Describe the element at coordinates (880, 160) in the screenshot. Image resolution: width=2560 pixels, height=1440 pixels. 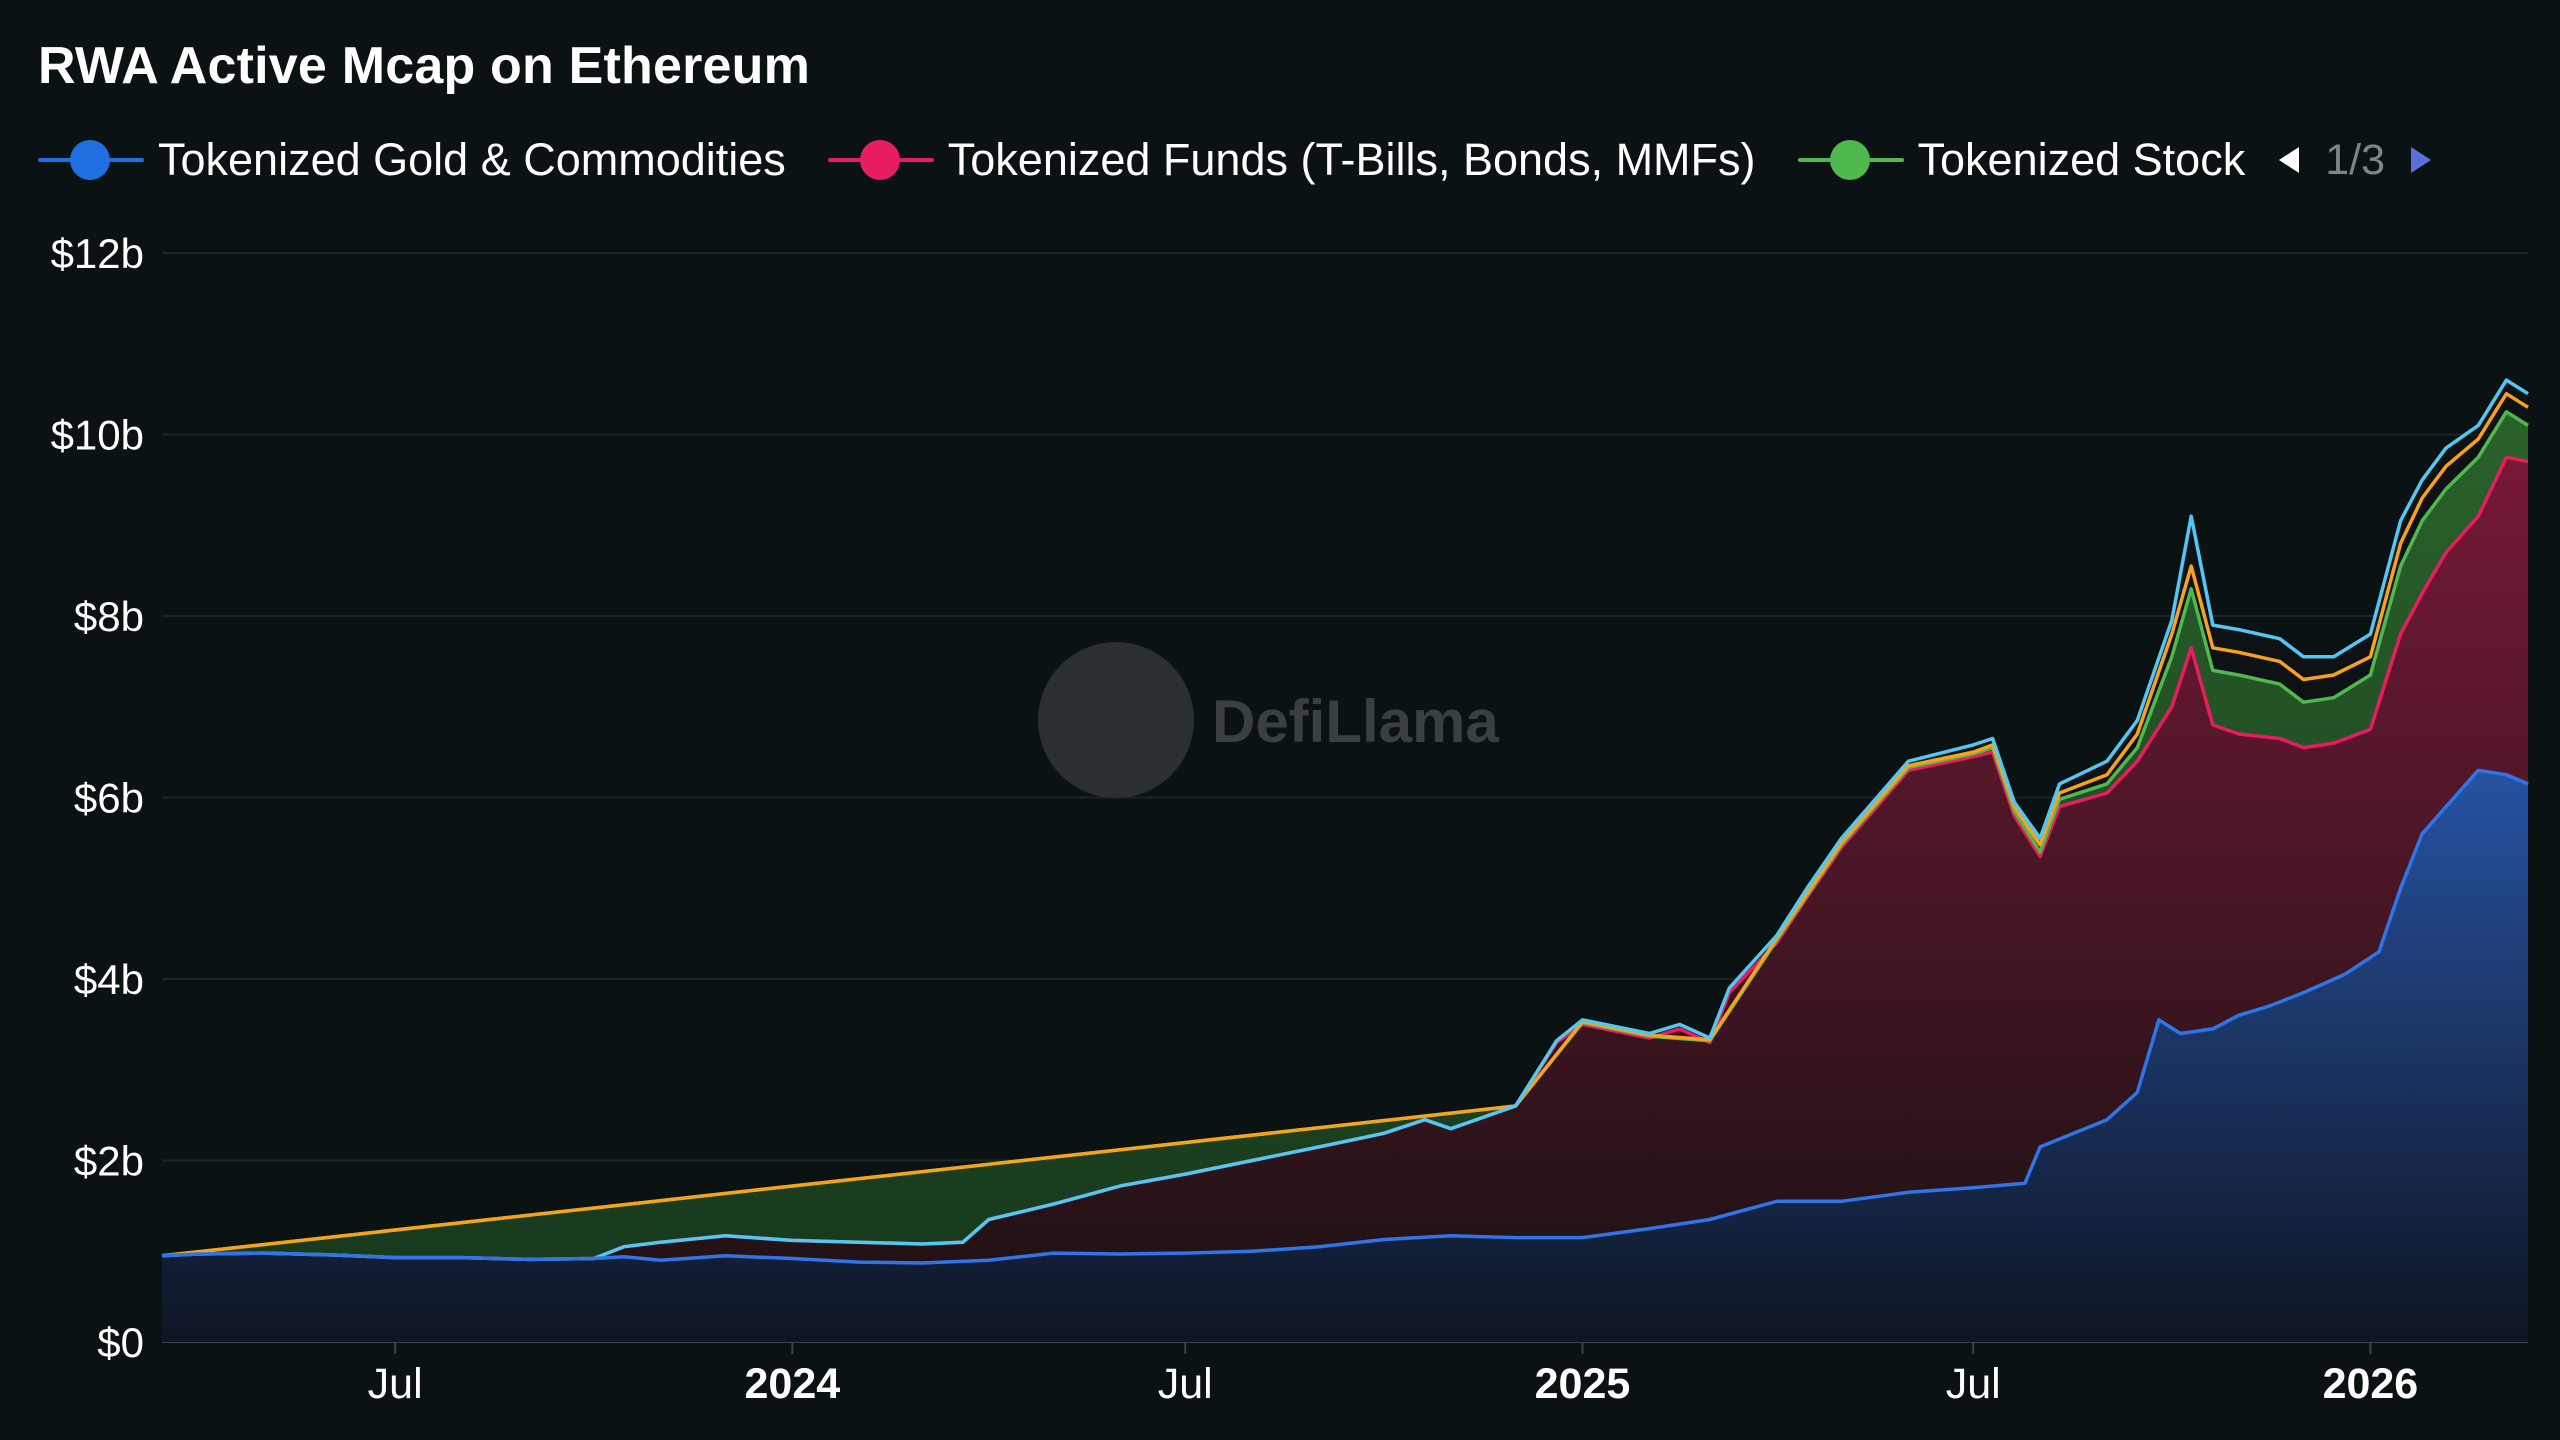
I see `legend-swatch-funds` at that location.